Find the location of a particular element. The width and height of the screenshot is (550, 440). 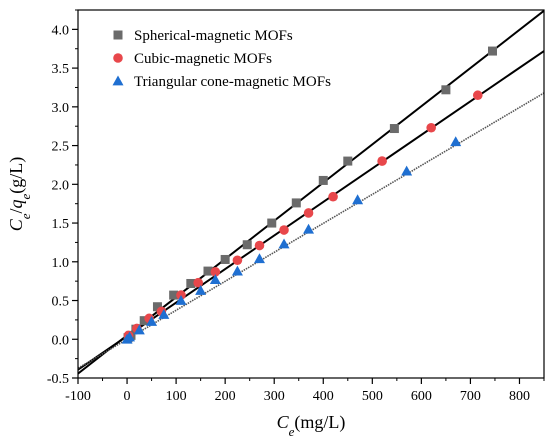

y-tick-label-7: 2.5 is located at coordinates (61, 147).